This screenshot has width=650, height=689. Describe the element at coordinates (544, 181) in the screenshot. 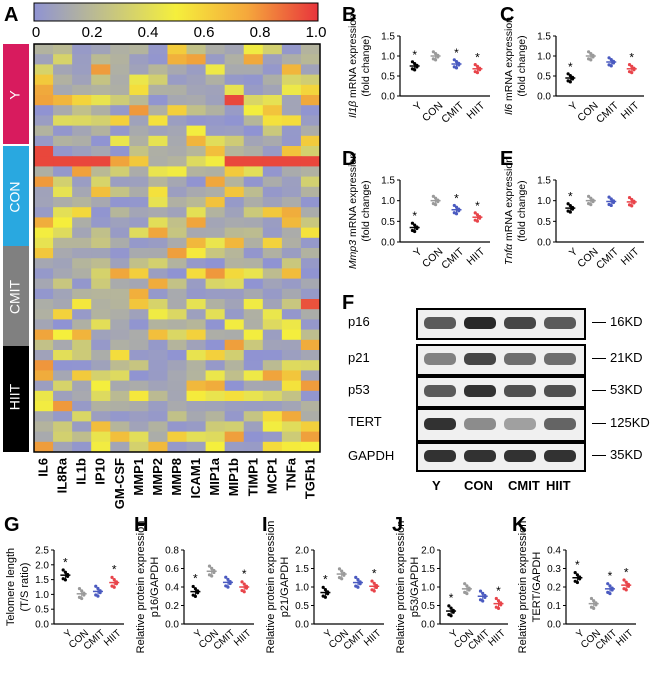

I see `y-tick-label: 1.5` at that location.